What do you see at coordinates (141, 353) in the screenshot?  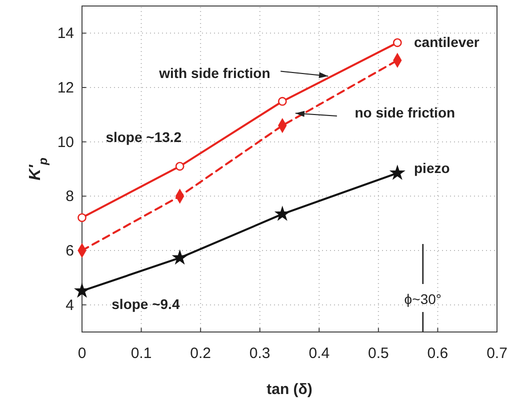 I see `x-tick-label: 0.1` at bounding box center [141, 353].